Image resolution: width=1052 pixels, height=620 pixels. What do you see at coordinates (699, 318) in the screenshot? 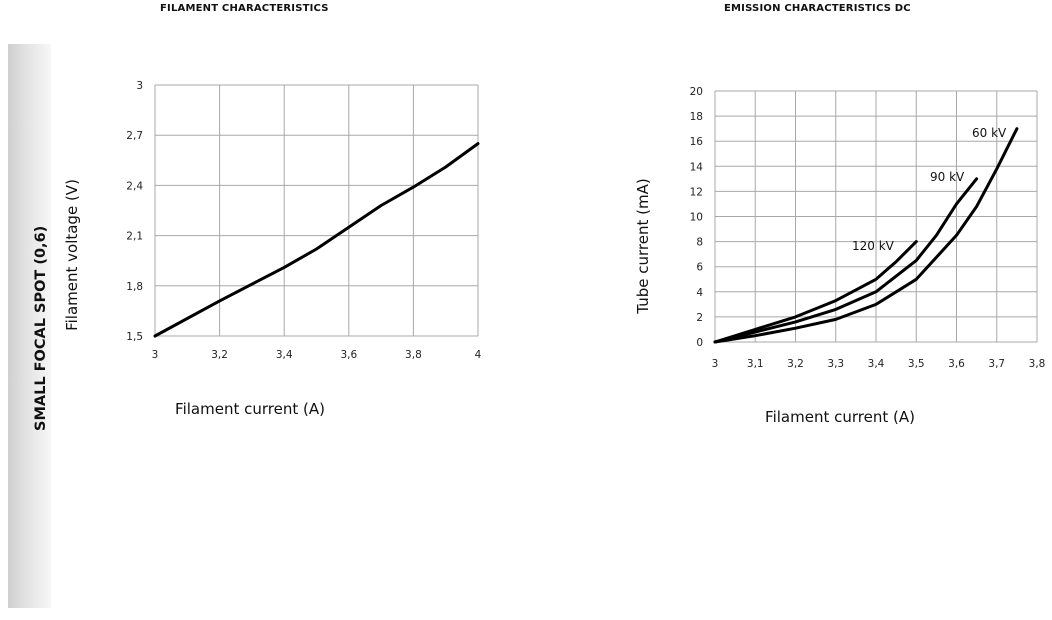
I see `chart-2-y-tick-label: 2` at bounding box center [699, 318].